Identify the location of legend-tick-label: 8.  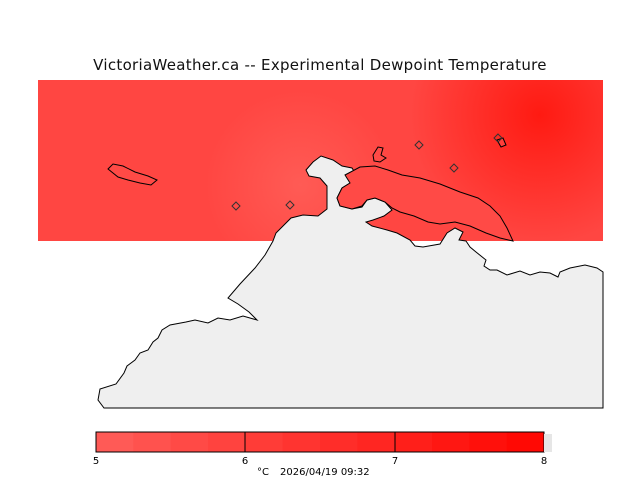
(544, 461).